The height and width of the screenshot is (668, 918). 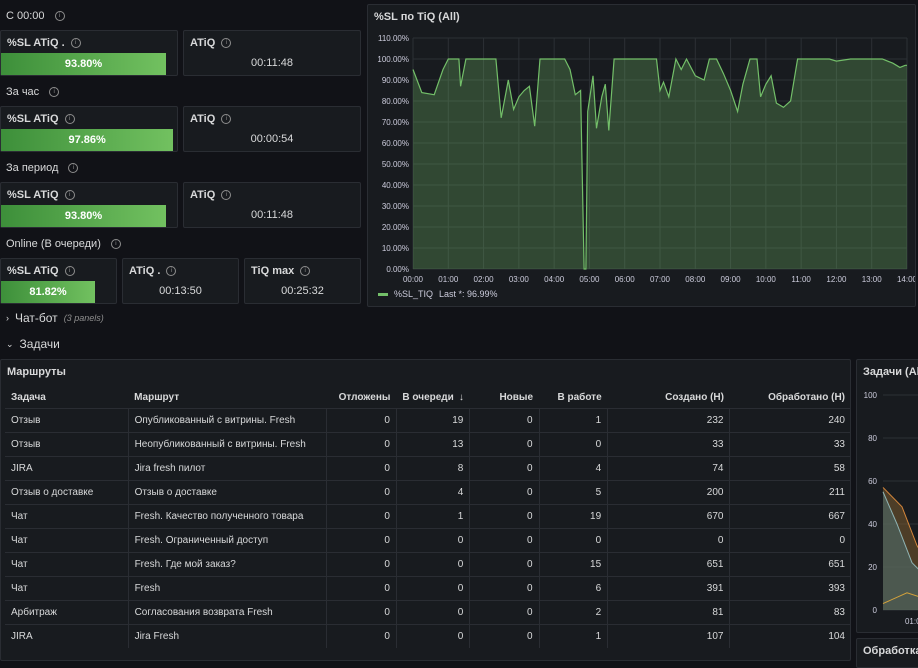 I want to click on table-cell: 211, so click(x=790, y=492).